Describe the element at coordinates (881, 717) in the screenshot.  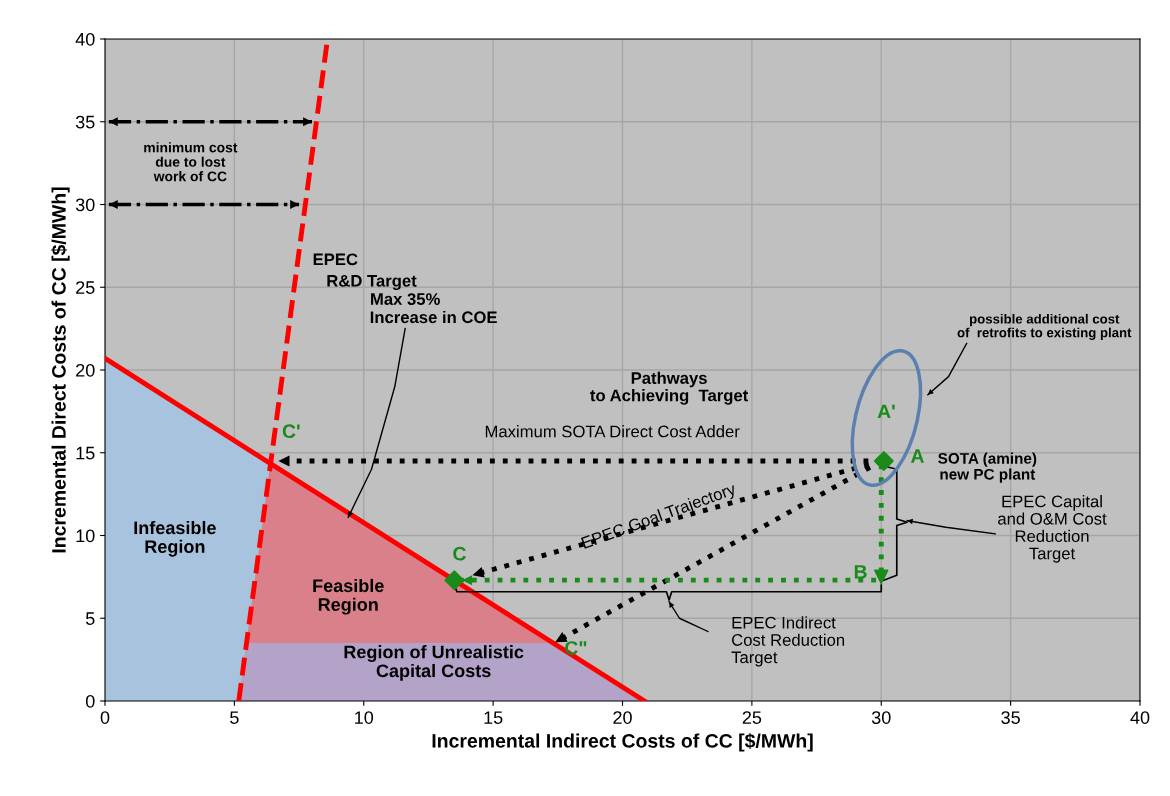
I see `x-tick-label: 30` at that location.